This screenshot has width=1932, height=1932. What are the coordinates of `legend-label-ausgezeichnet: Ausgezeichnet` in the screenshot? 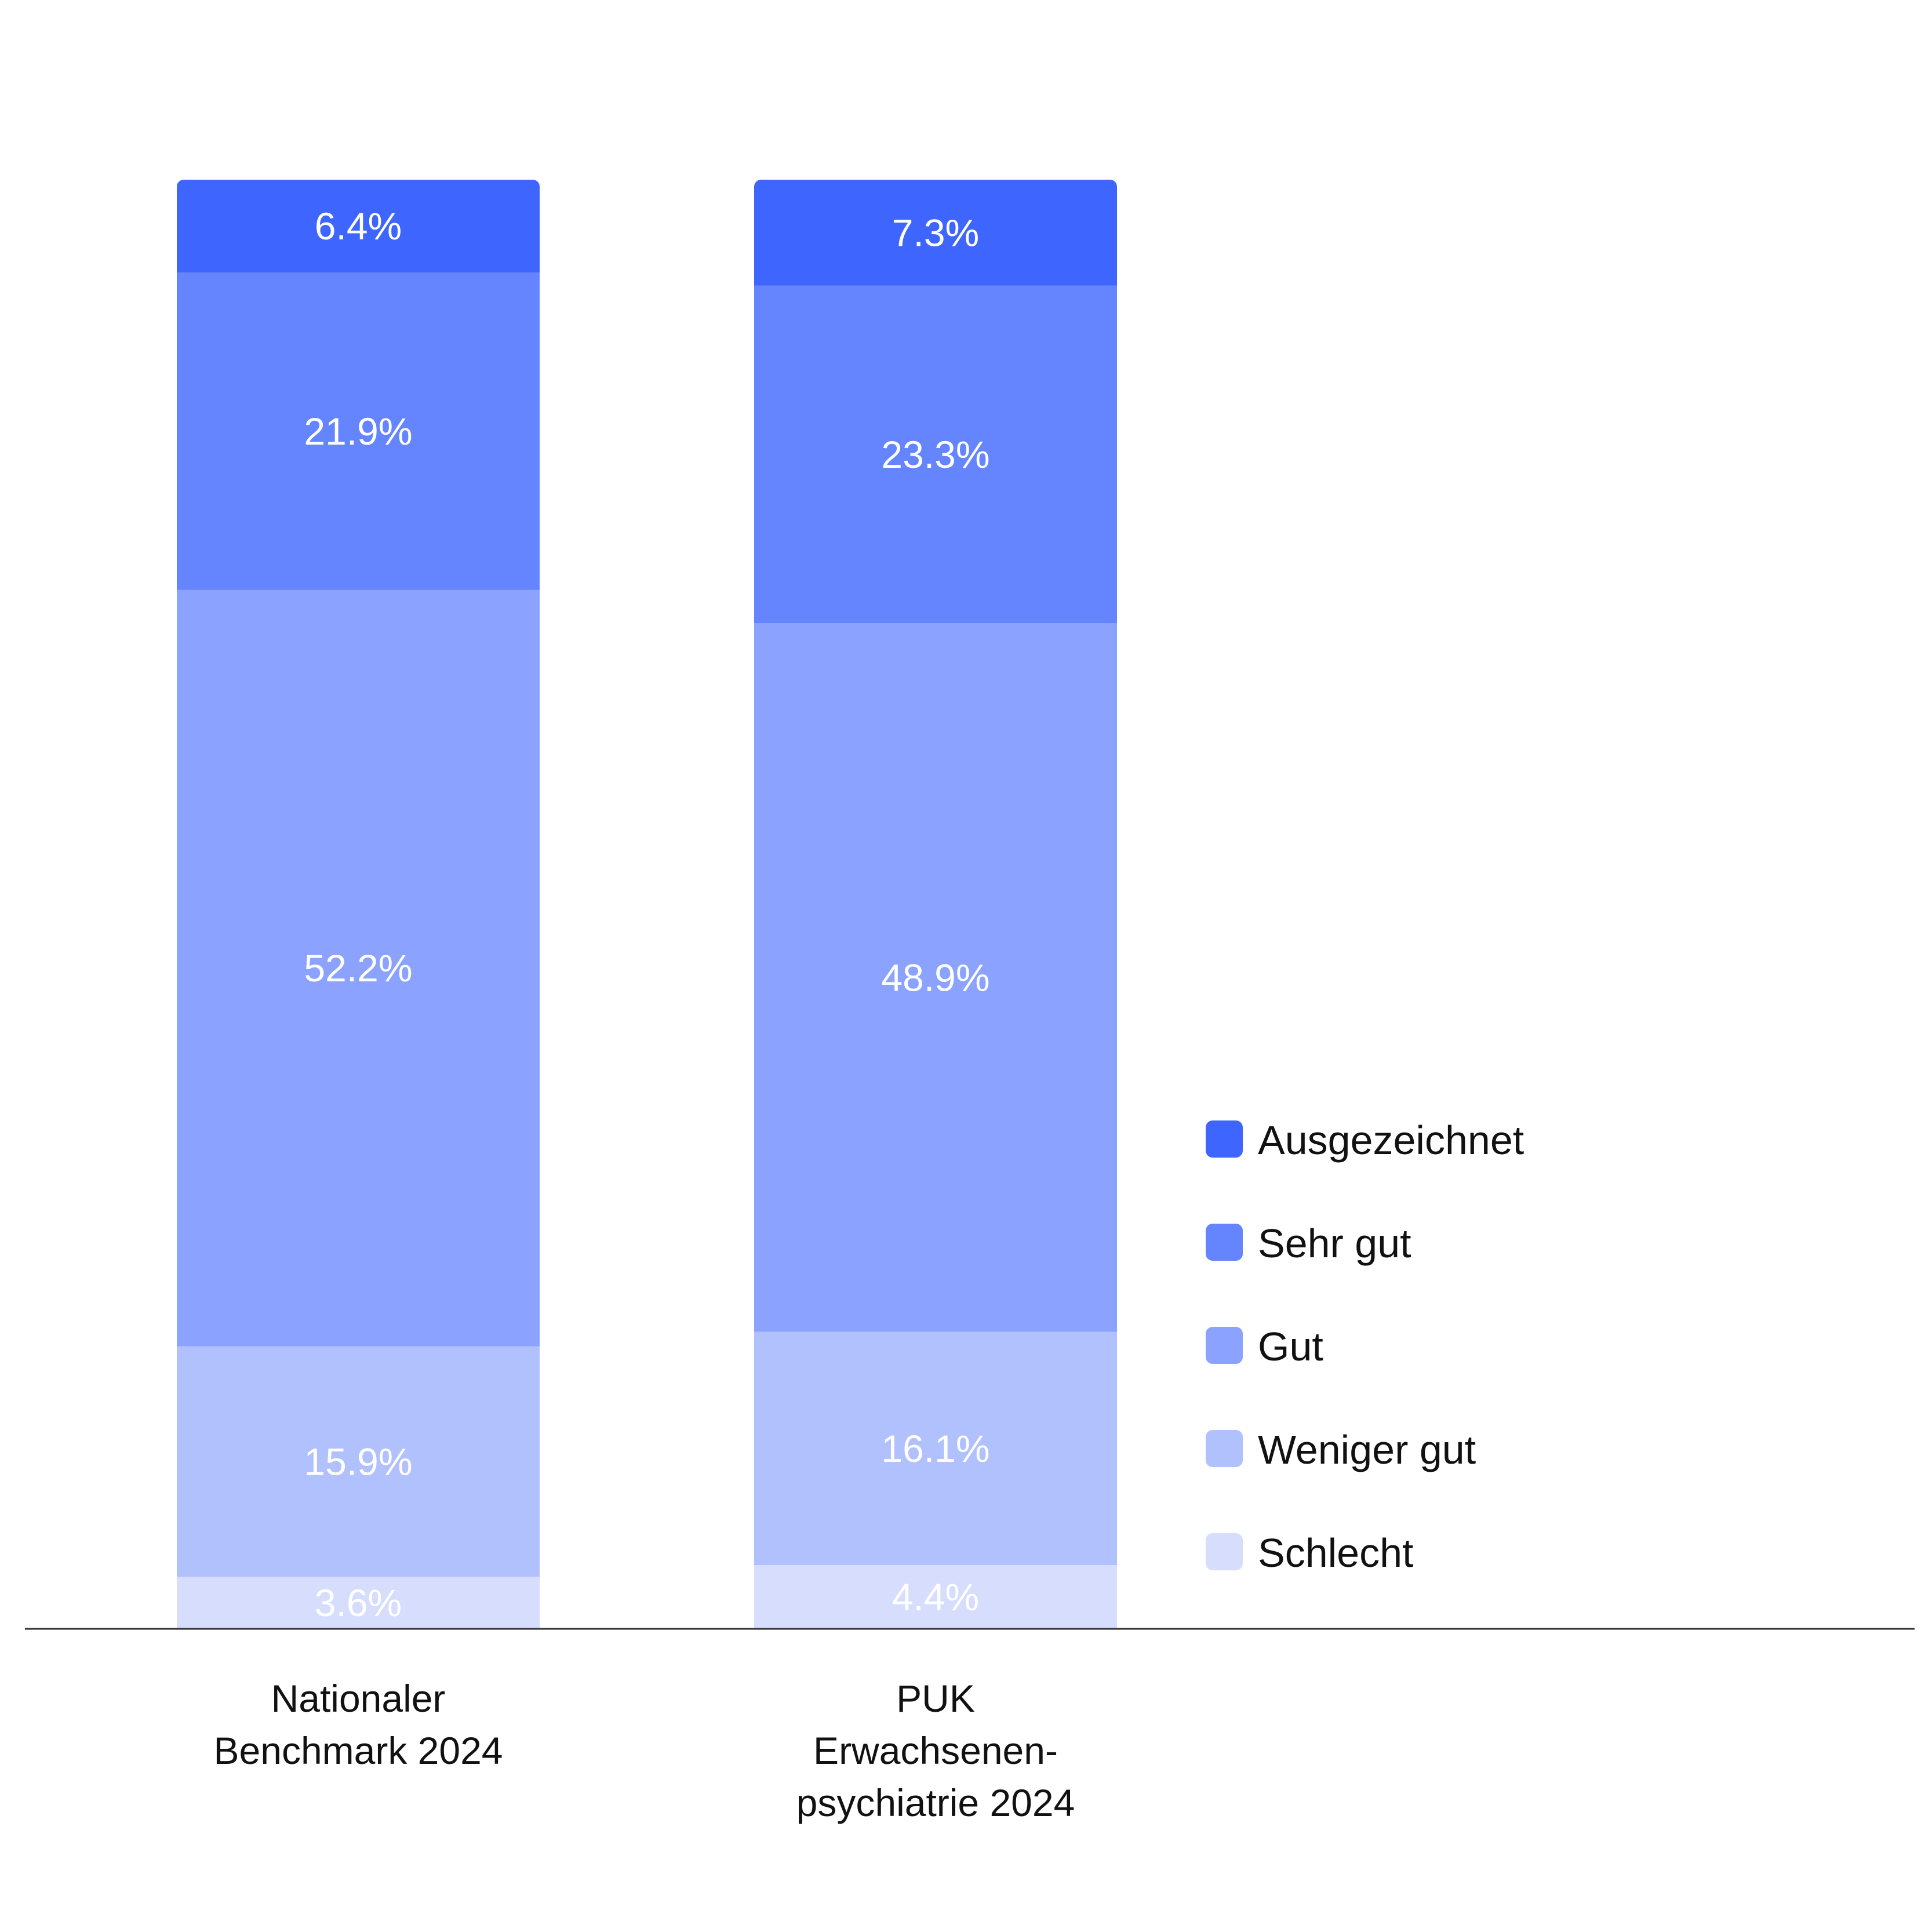 It's located at (1391, 1140).